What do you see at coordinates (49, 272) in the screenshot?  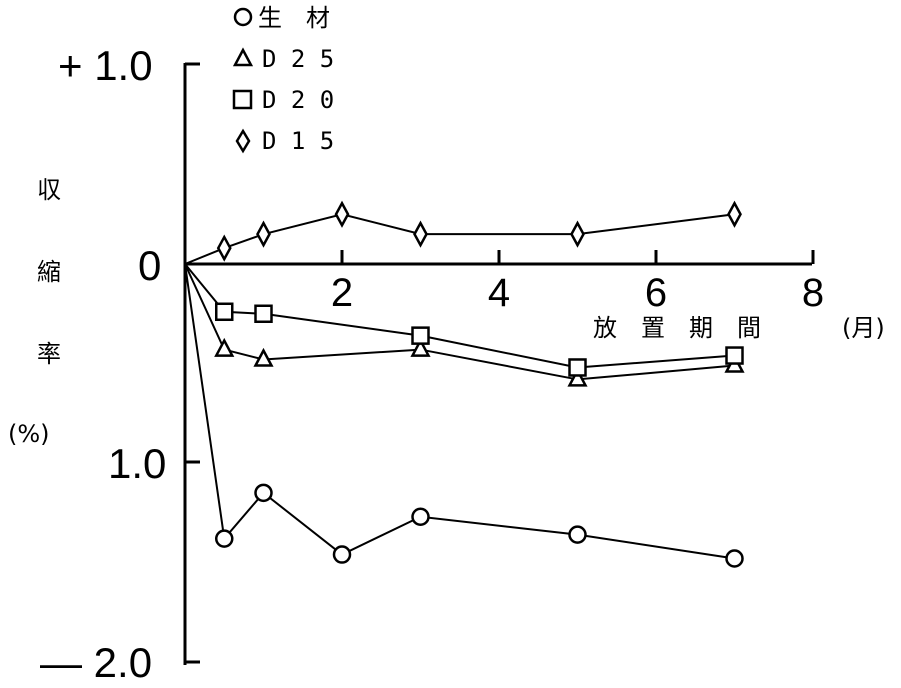 I see `y-label-char-2: 縮` at bounding box center [49, 272].